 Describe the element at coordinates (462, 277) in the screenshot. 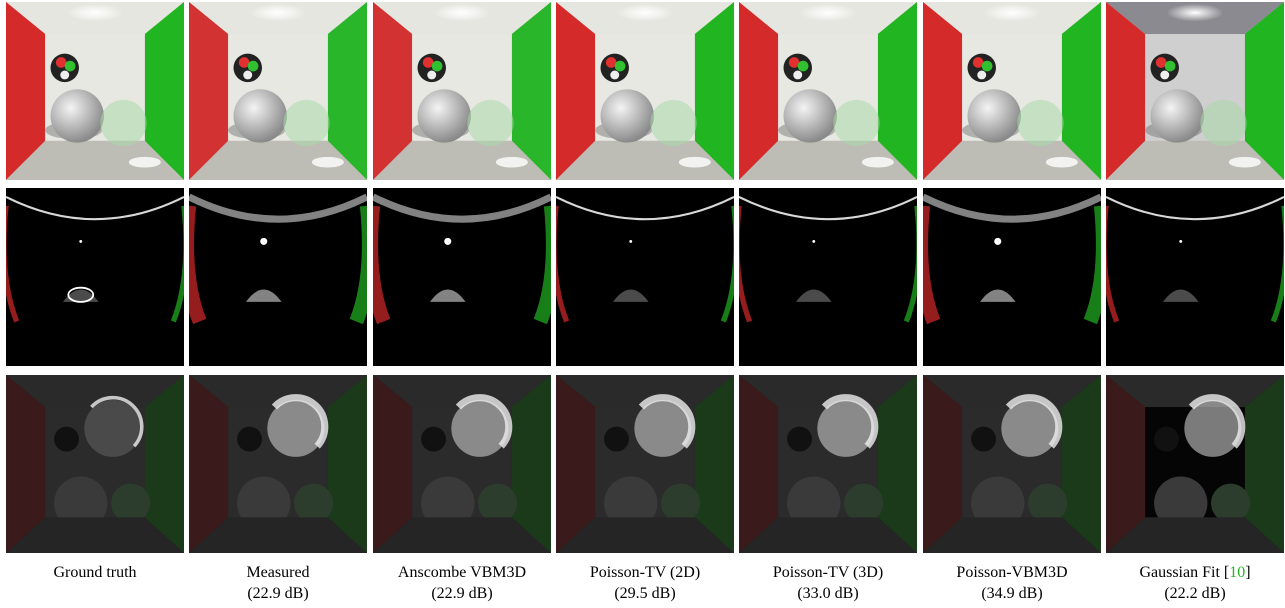

I see `panel-anscombe-row2` at that location.